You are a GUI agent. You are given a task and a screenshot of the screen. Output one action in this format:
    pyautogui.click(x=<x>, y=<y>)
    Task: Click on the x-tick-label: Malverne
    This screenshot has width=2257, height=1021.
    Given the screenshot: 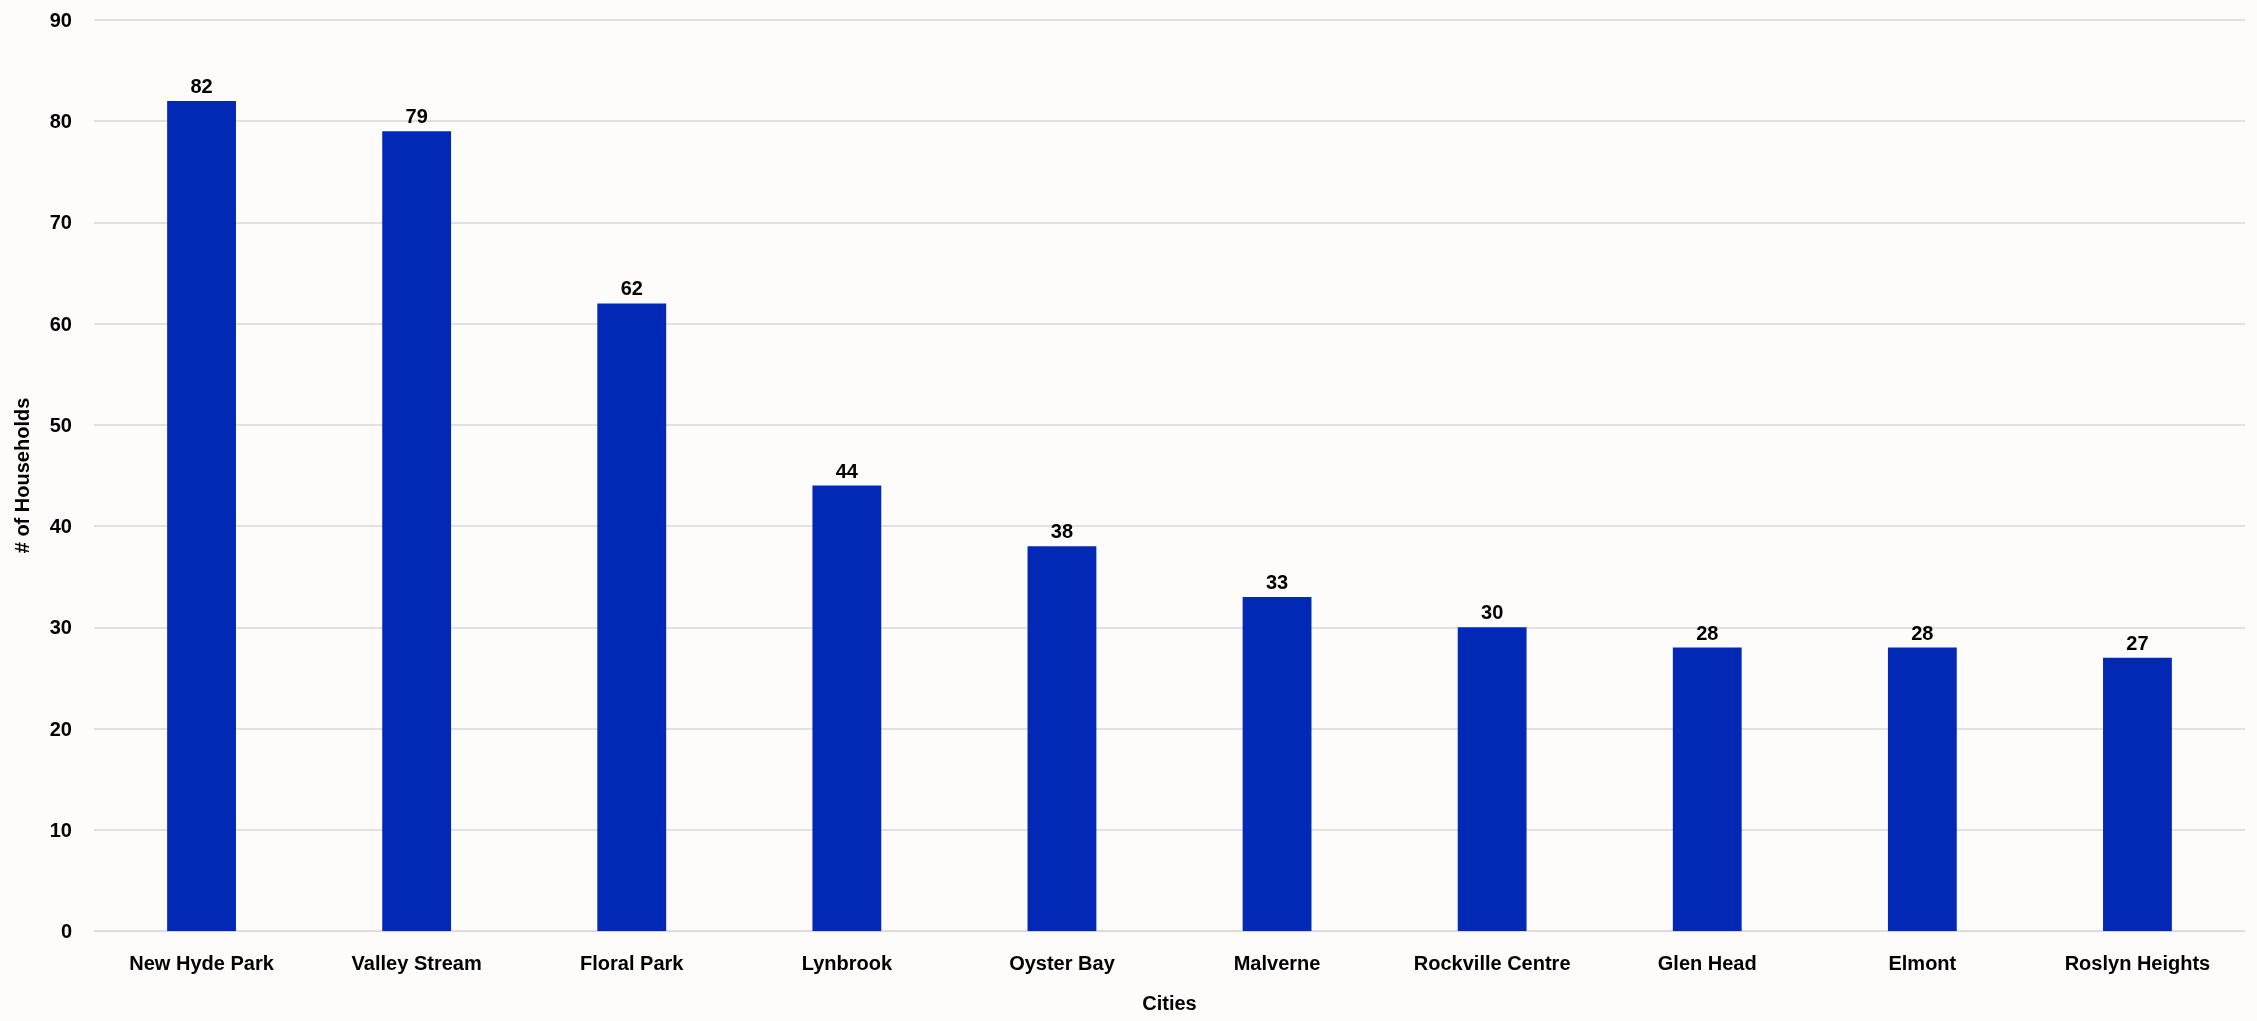 What is the action you would take?
    pyautogui.click(x=1277, y=963)
    